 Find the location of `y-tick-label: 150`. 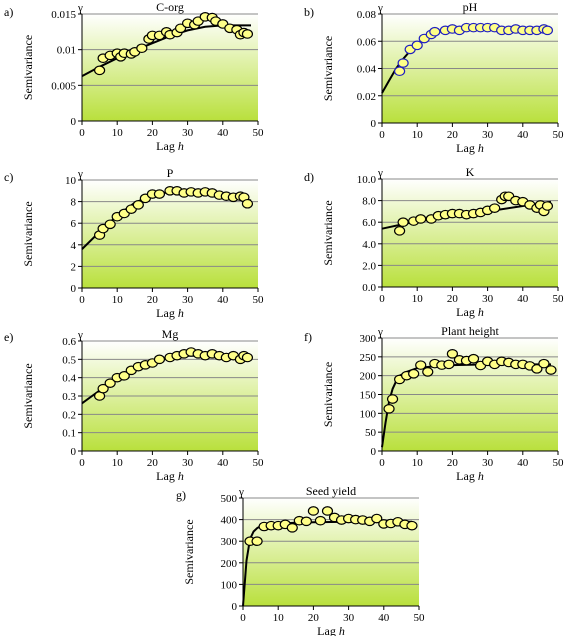

y-tick-label: 150 is located at coordinates (368, 396).